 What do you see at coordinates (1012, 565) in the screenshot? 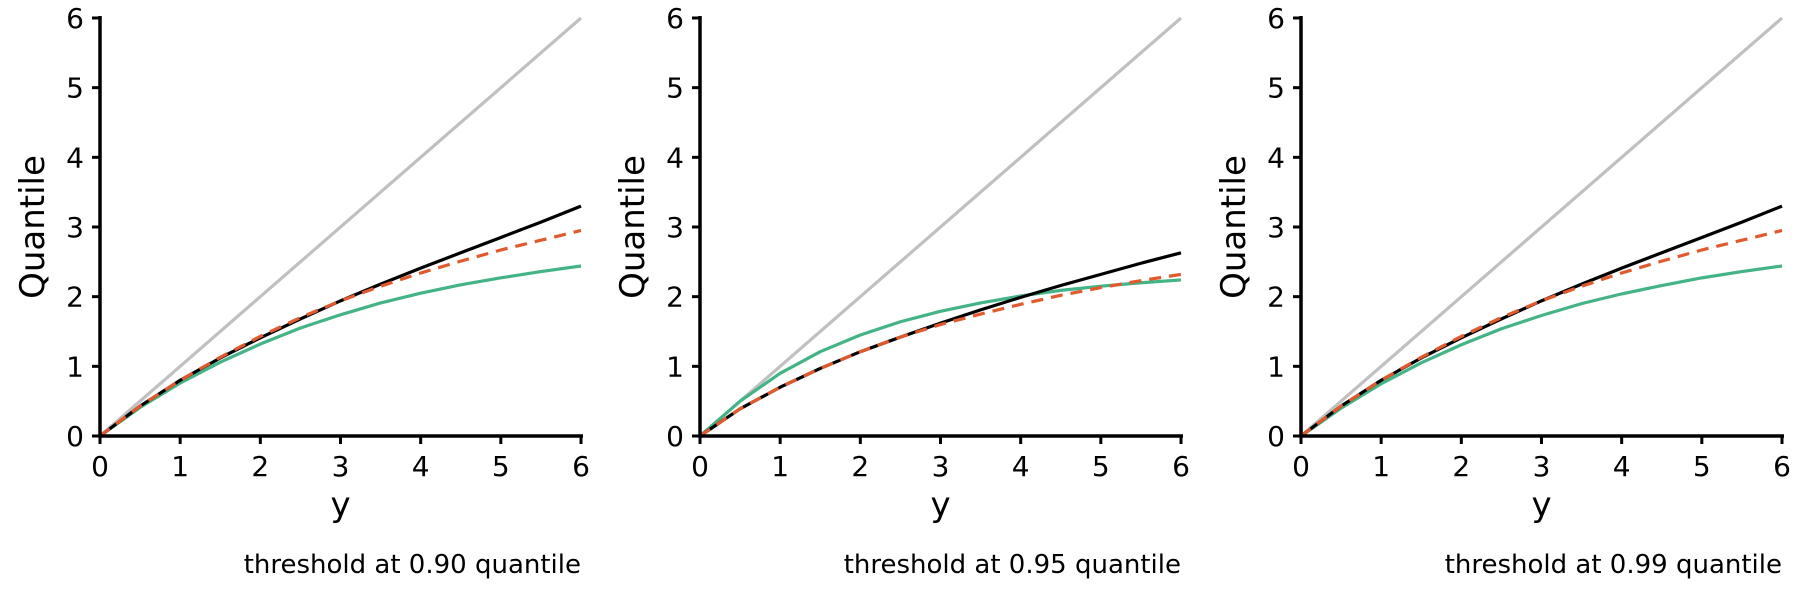
I see `panel-caption: threshold at 0.95 quantile` at bounding box center [1012, 565].